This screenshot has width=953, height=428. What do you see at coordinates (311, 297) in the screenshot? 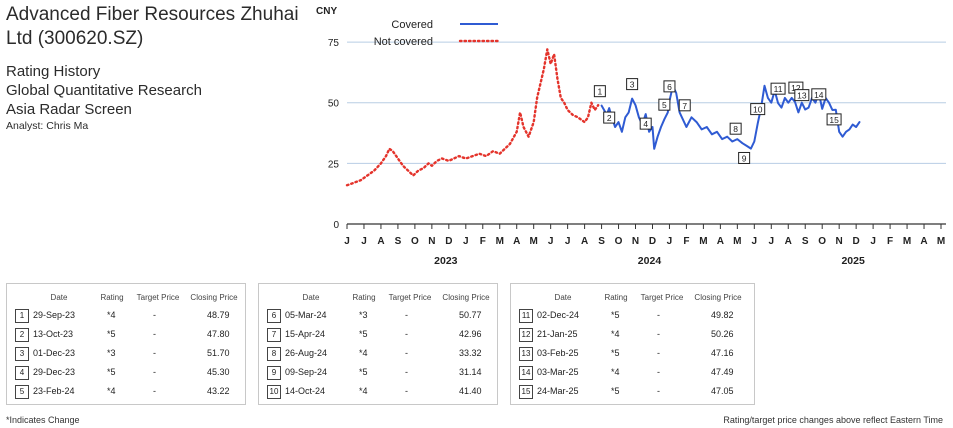
I see `header-date: Date` at bounding box center [311, 297].